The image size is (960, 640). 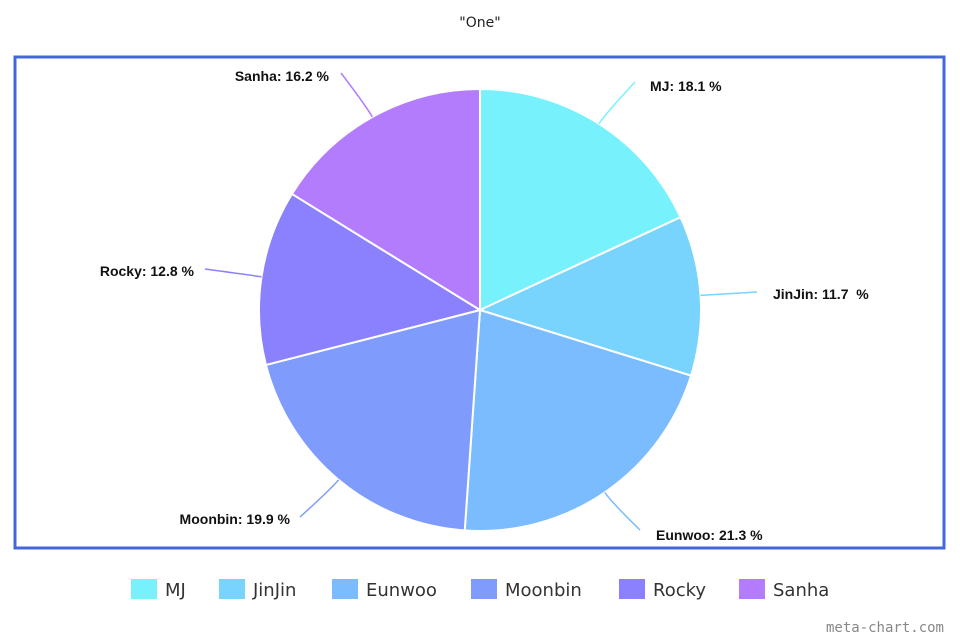 I want to click on legend-item-sanha: Sanha, so click(x=784, y=590).